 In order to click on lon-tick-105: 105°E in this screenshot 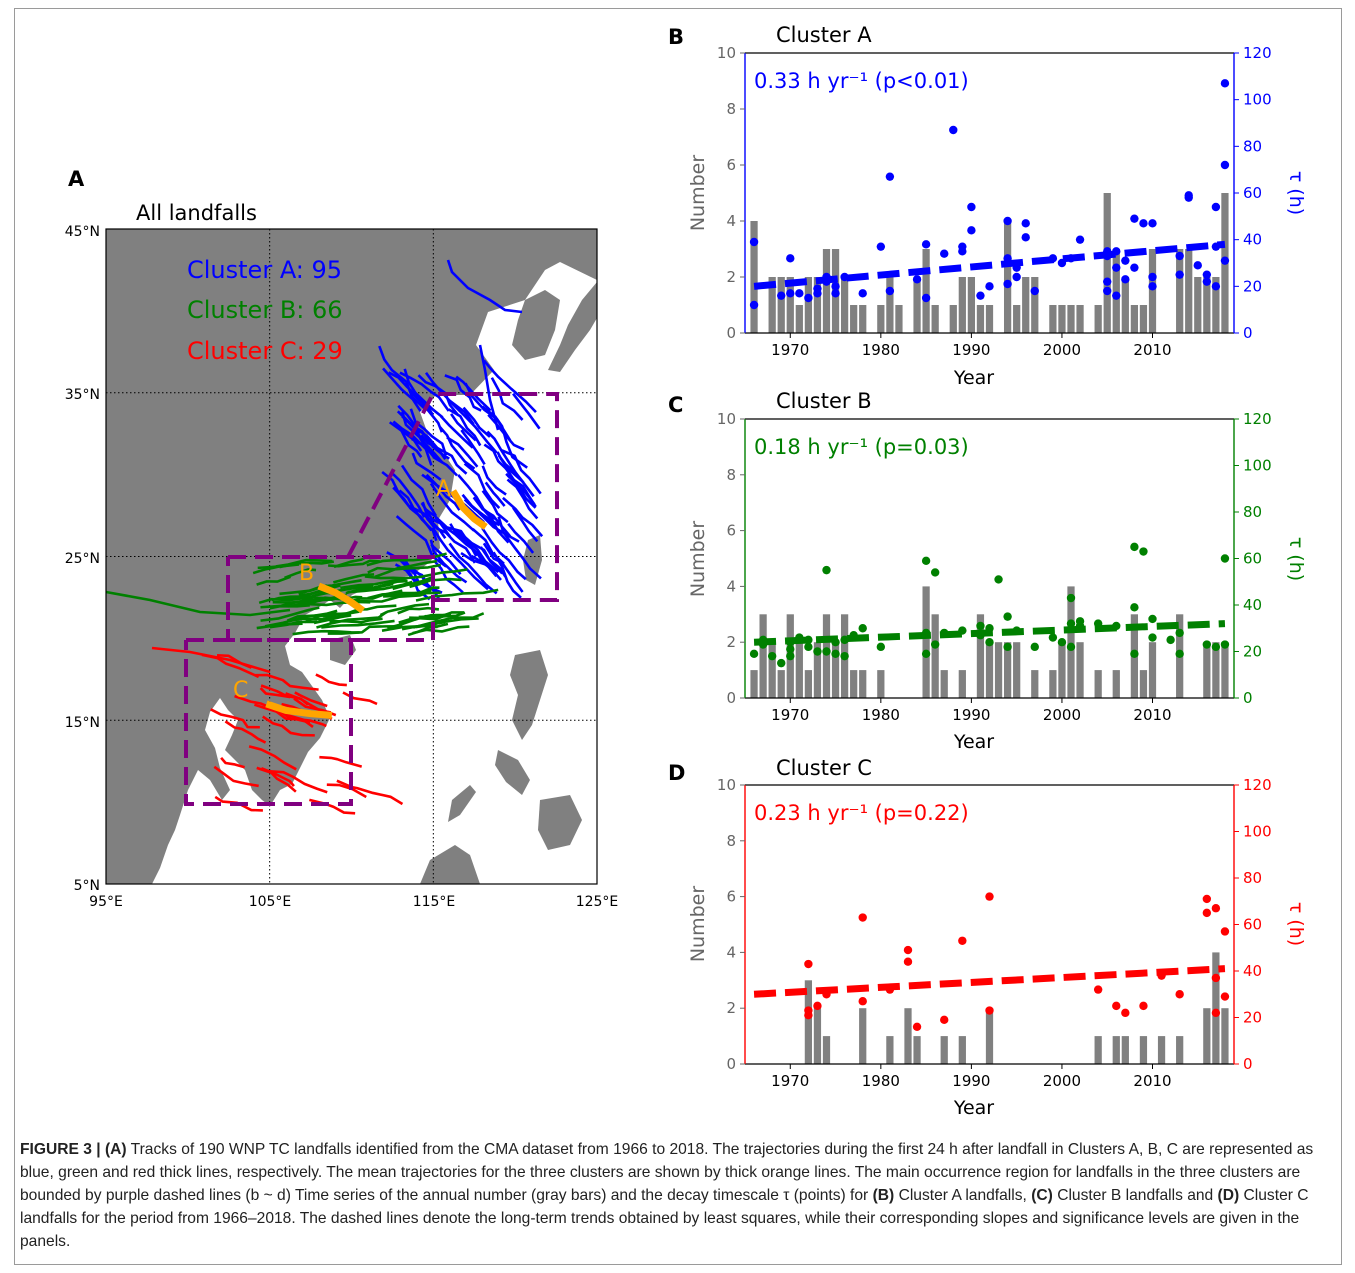, I will do `click(270, 902)`.